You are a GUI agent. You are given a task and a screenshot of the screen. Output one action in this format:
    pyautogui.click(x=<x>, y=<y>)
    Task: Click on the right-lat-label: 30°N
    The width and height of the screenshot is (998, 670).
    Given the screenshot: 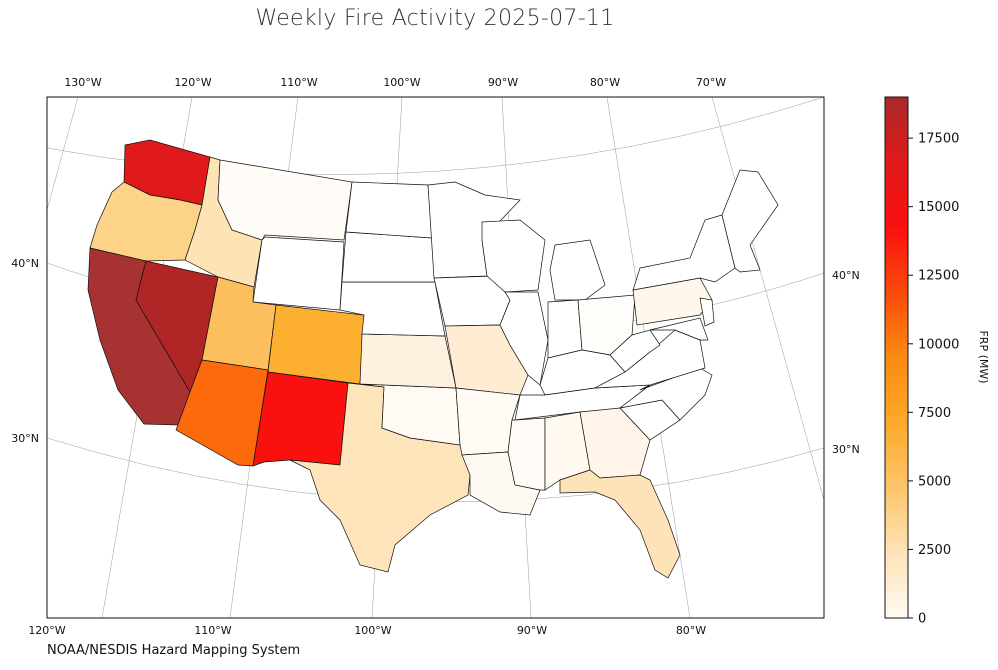 What is the action you would take?
    pyautogui.click(x=846, y=449)
    